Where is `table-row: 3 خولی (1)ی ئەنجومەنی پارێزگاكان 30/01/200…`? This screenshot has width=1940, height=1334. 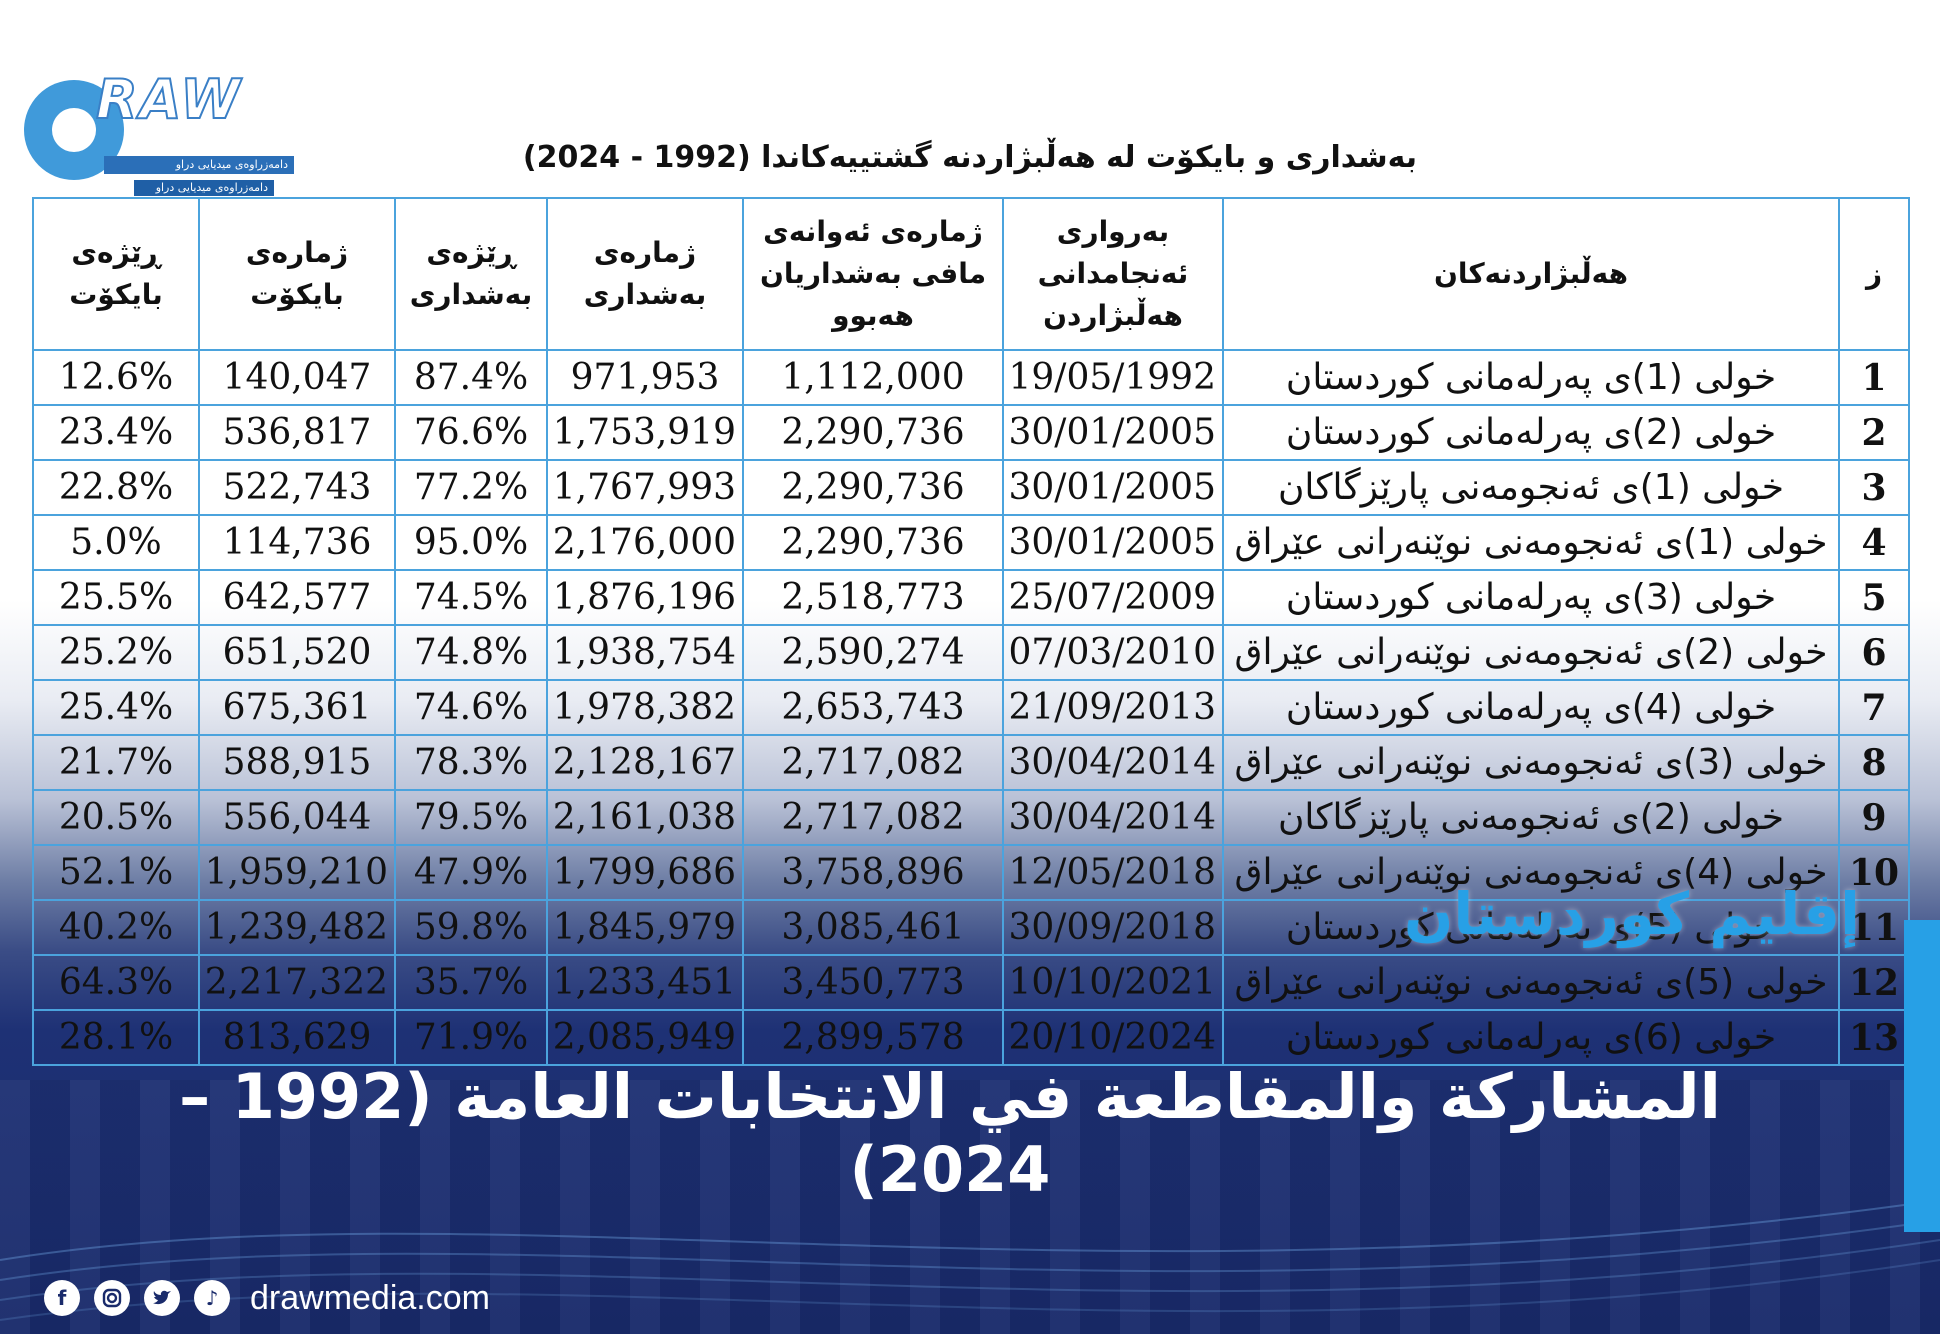
table-row: 3 خولی (1)ی ئەنجومەنی پارێزگاكان 30/01/200… is located at coordinates (971, 487).